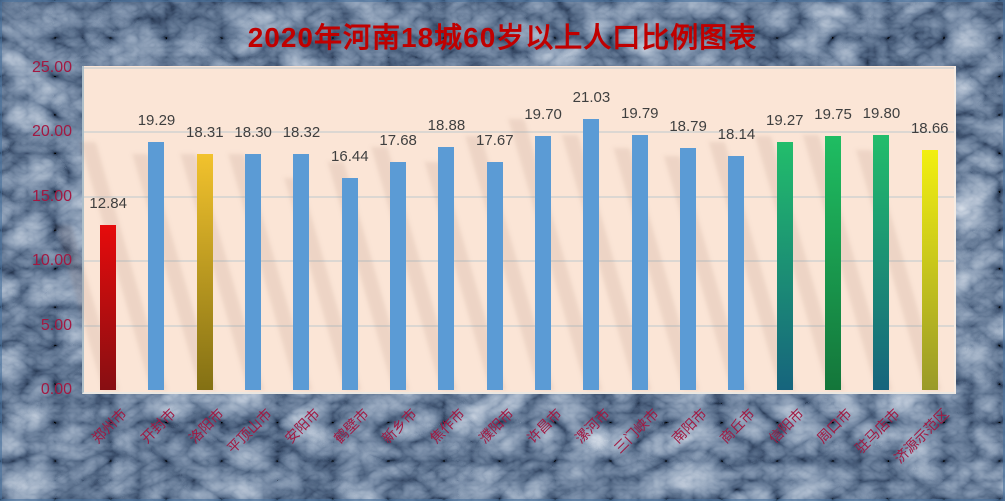 The image size is (1005, 501). I want to click on bar-value-label: 19.79, so click(639, 114).